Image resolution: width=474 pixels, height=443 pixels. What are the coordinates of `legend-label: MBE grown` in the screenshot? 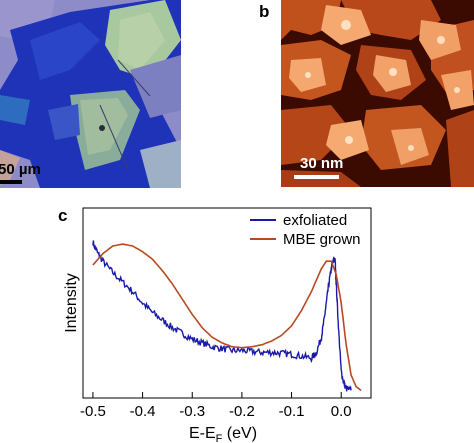 It's located at (322, 239).